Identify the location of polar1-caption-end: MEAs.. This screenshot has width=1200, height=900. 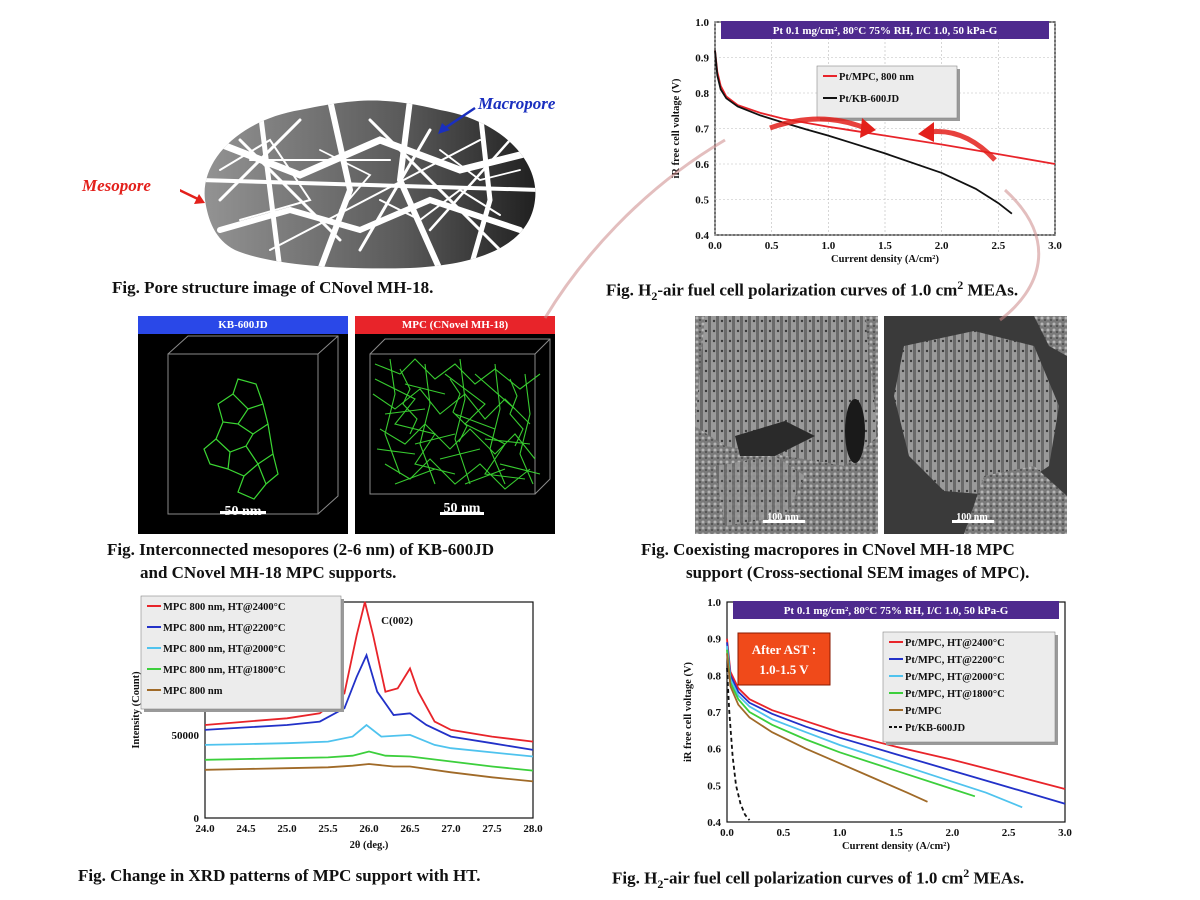
(991, 290).